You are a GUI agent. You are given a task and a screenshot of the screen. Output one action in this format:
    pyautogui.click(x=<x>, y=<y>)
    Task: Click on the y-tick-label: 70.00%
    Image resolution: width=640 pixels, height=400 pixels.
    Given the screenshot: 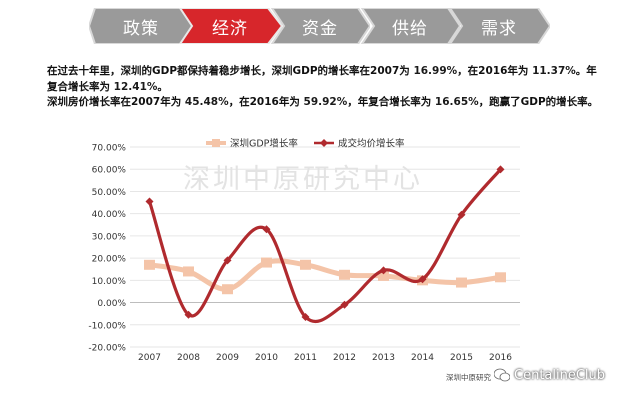 What is the action you would take?
    pyautogui.click(x=109, y=149)
    